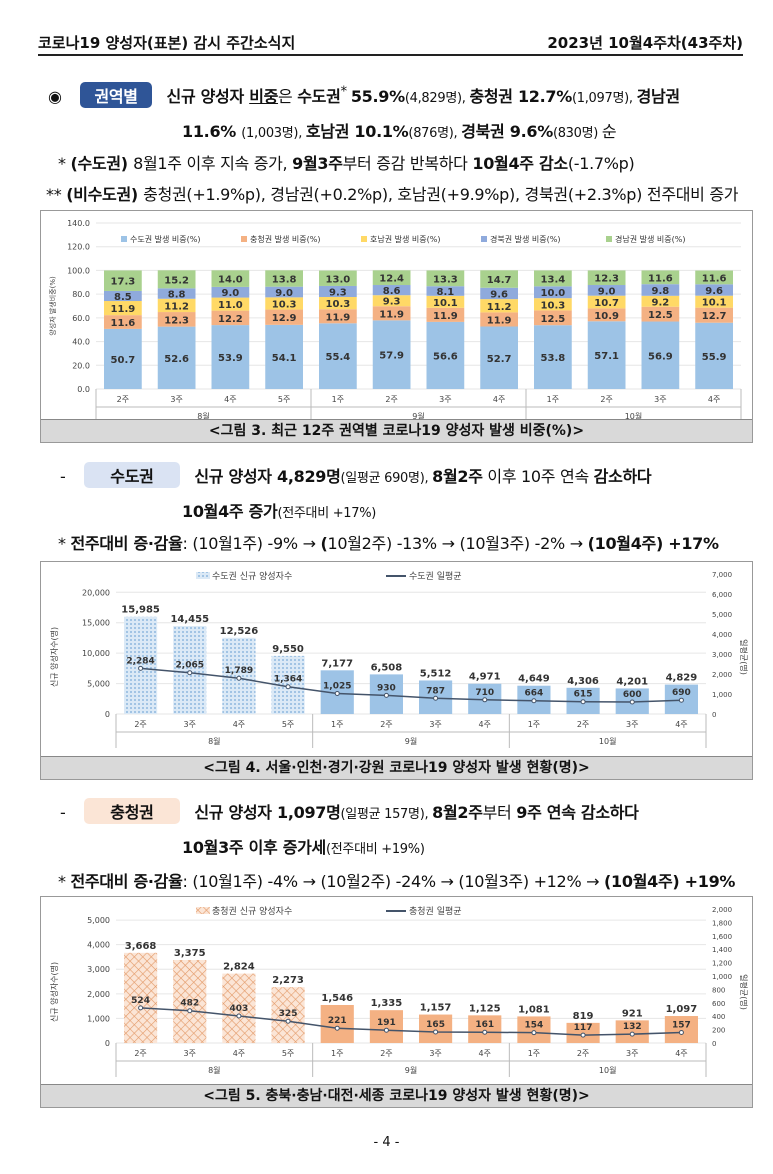 The width and height of the screenshot is (773, 1174). Describe the element at coordinates (446, 292) in the screenshot. I see `data-label: 8.1` at that location.